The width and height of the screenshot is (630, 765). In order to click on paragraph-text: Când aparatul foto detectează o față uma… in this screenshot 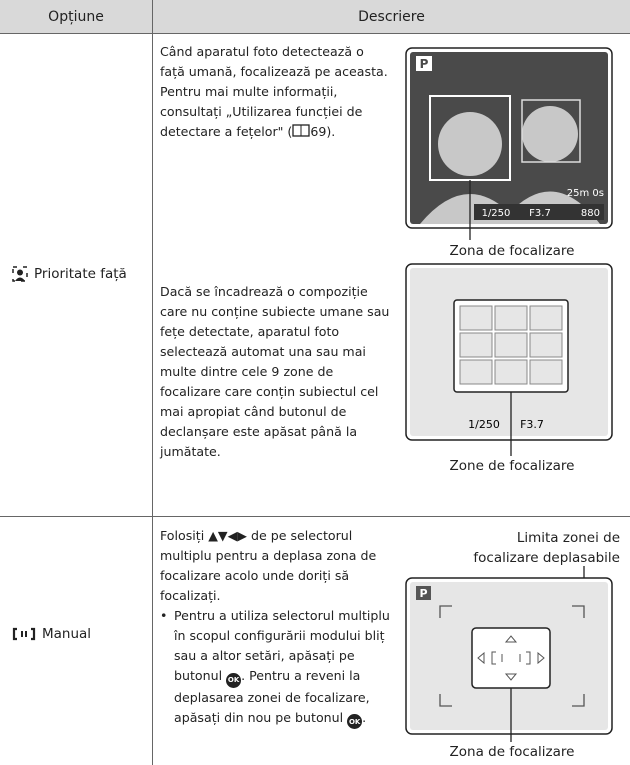, I will do `click(274, 91)`.